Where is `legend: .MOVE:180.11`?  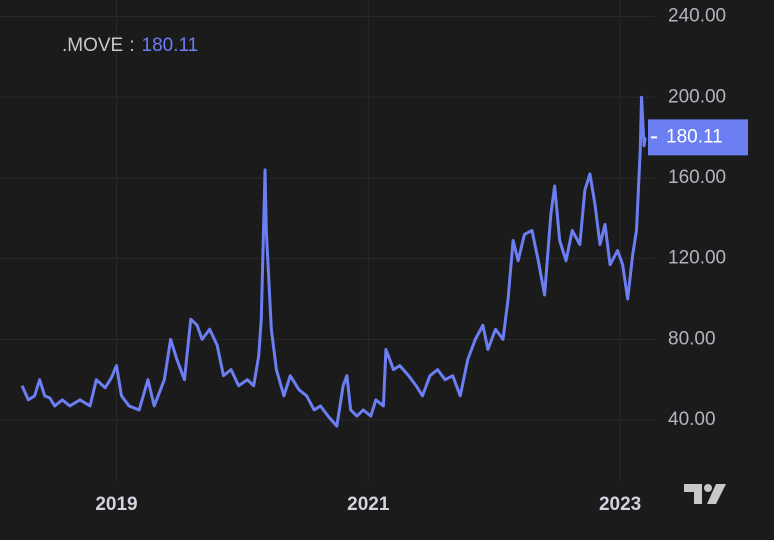
legend: .MOVE:180.11 is located at coordinates (130, 45).